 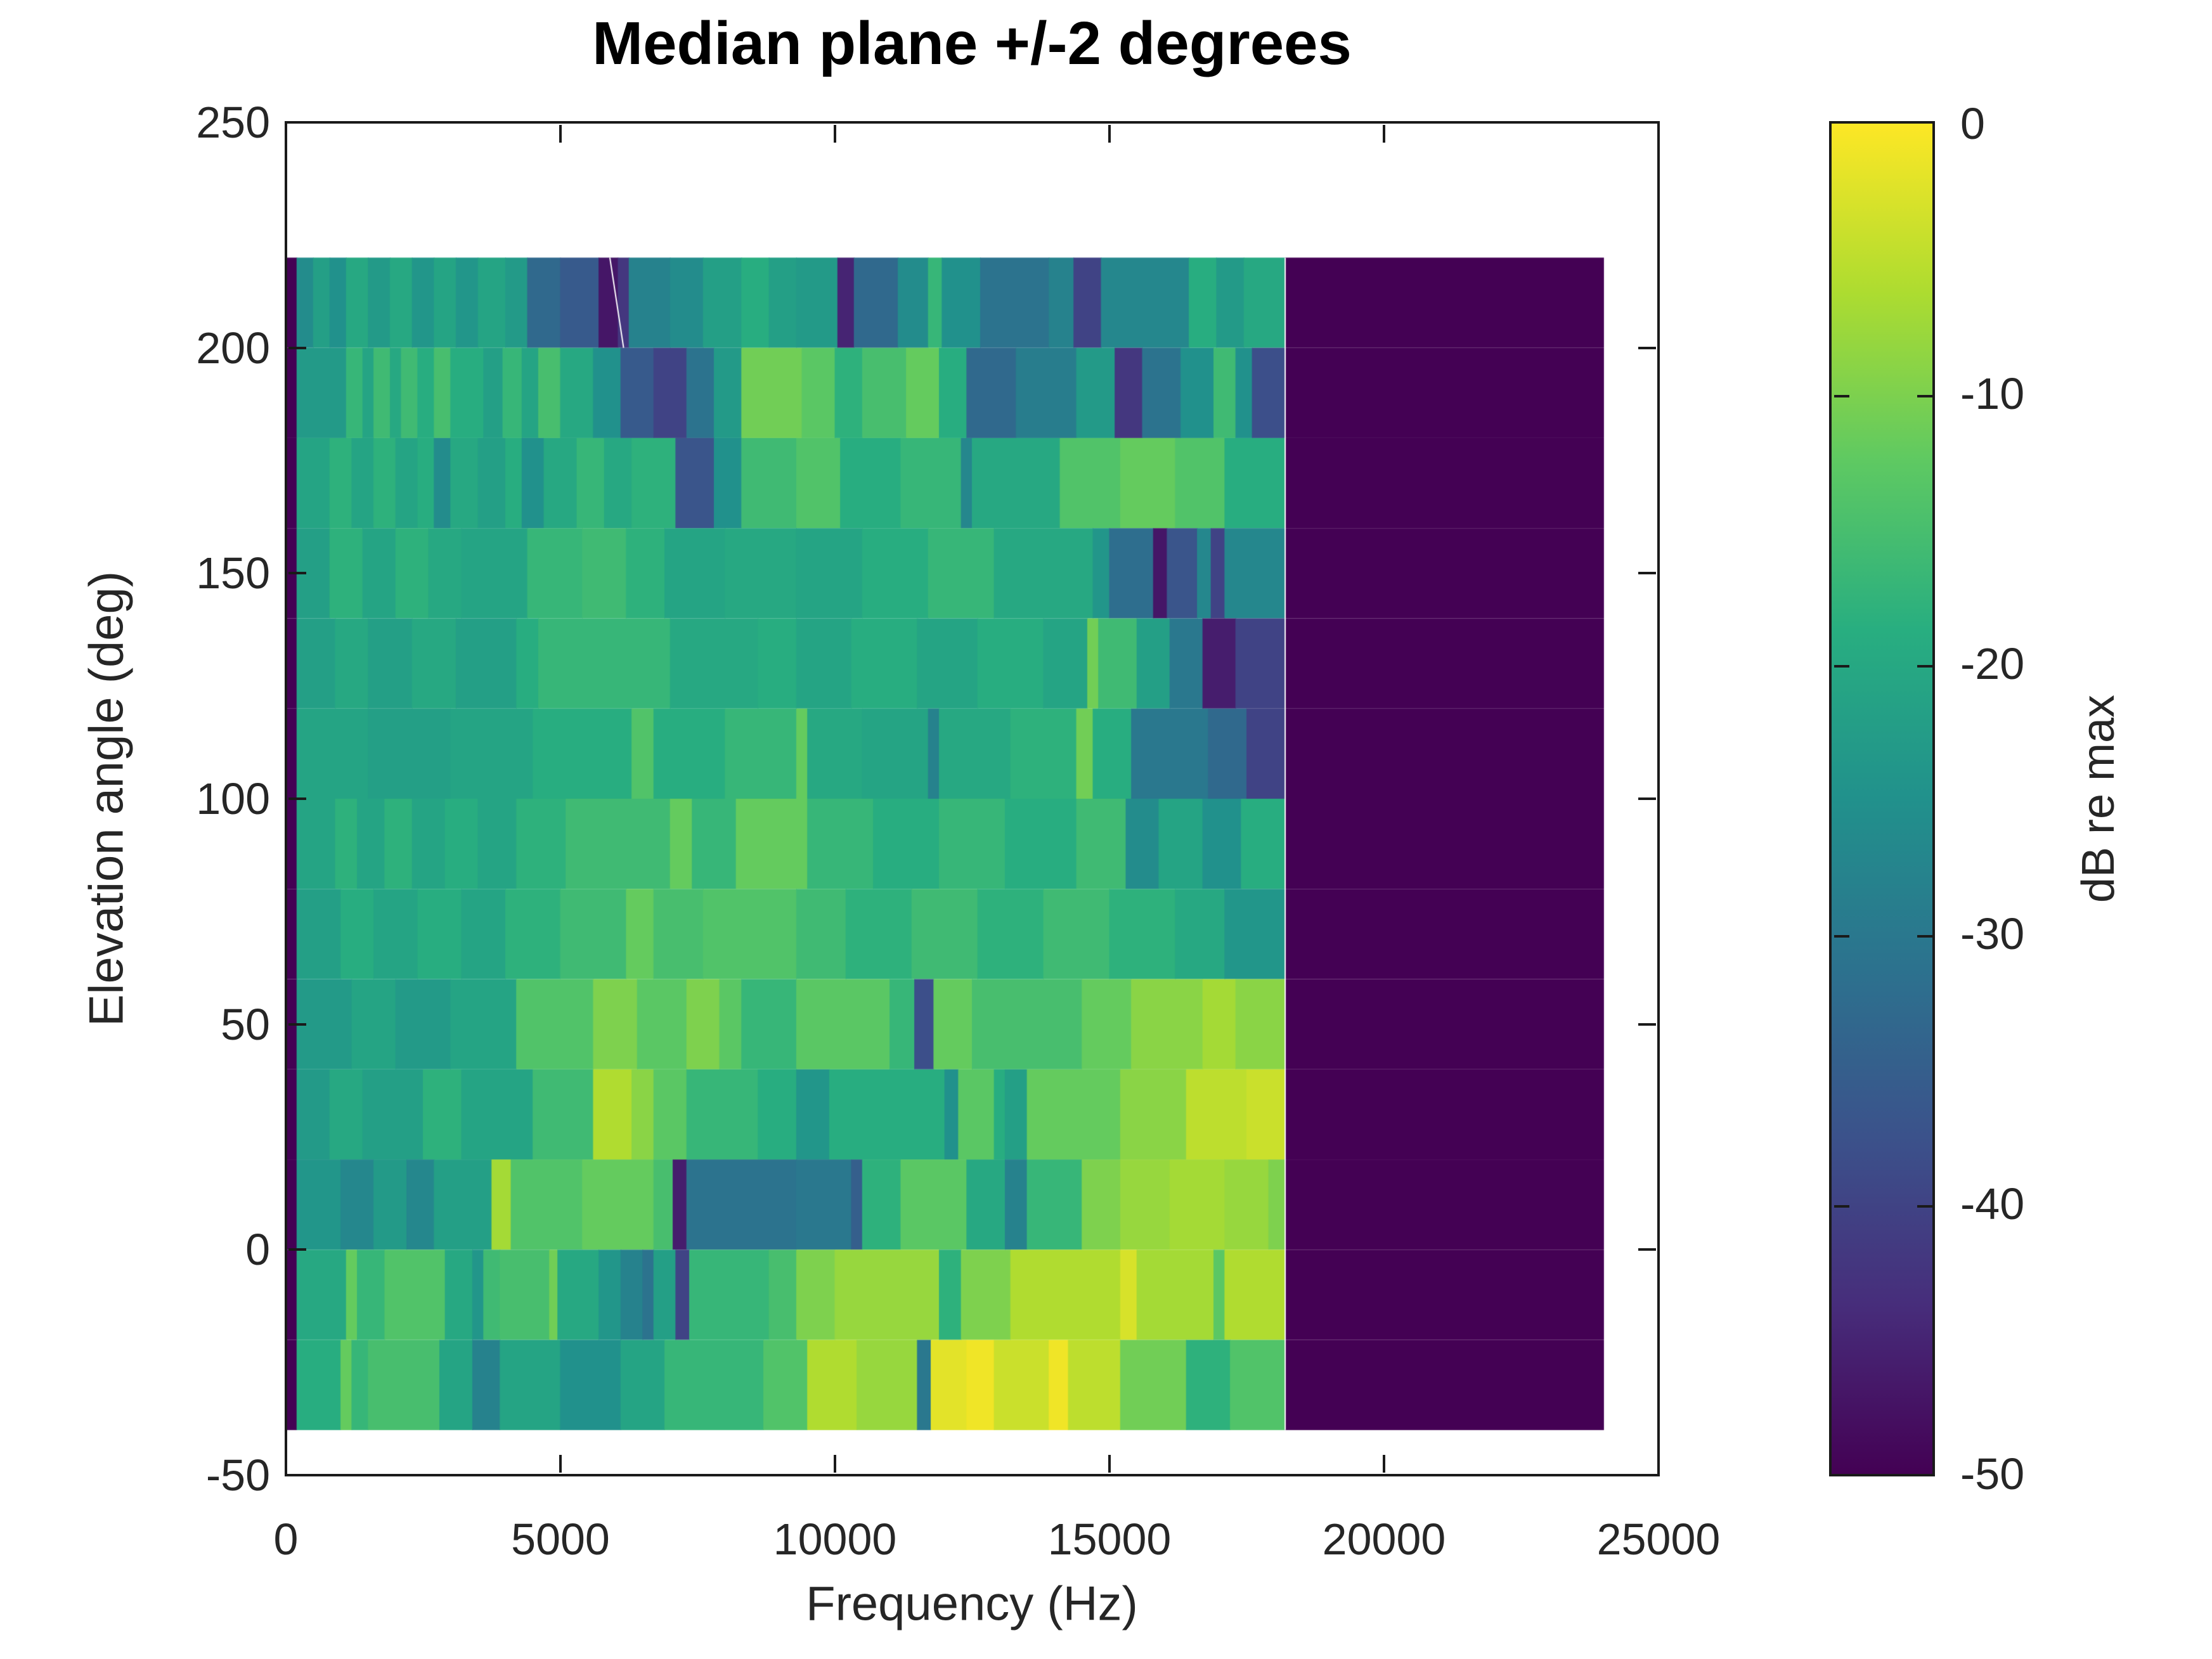 What do you see at coordinates (1992, 934) in the screenshot?
I see `colorbar-tick-label: -30` at bounding box center [1992, 934].